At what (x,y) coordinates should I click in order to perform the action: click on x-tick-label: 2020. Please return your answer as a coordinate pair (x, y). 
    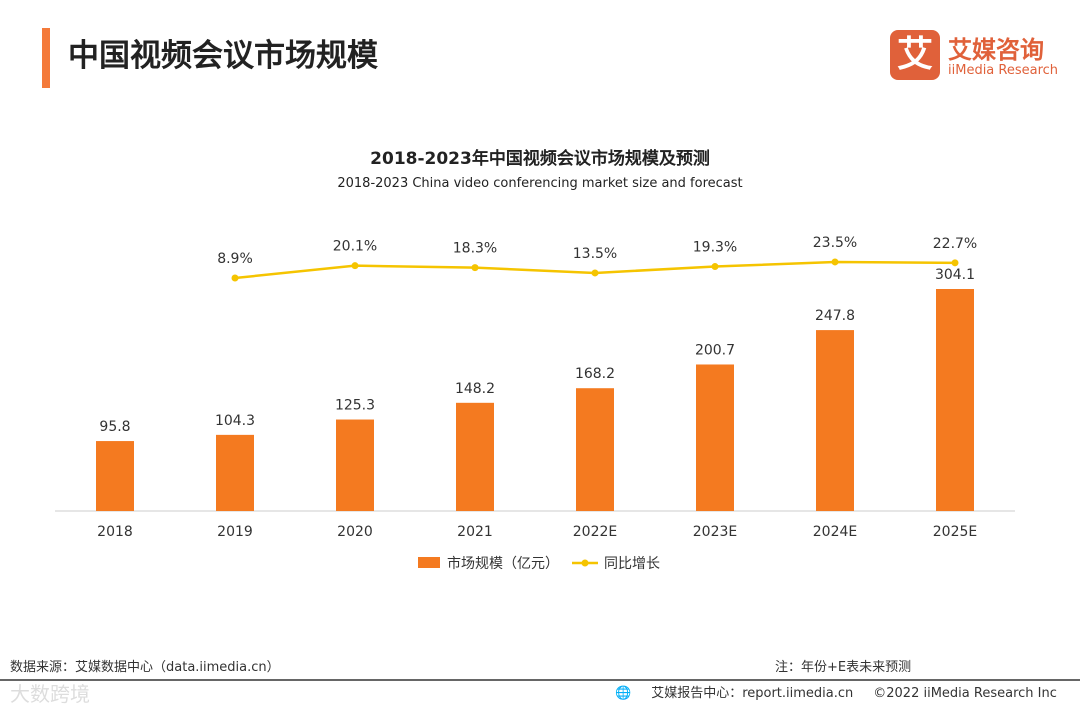
    Looking at the image, I should click on (355, 532).